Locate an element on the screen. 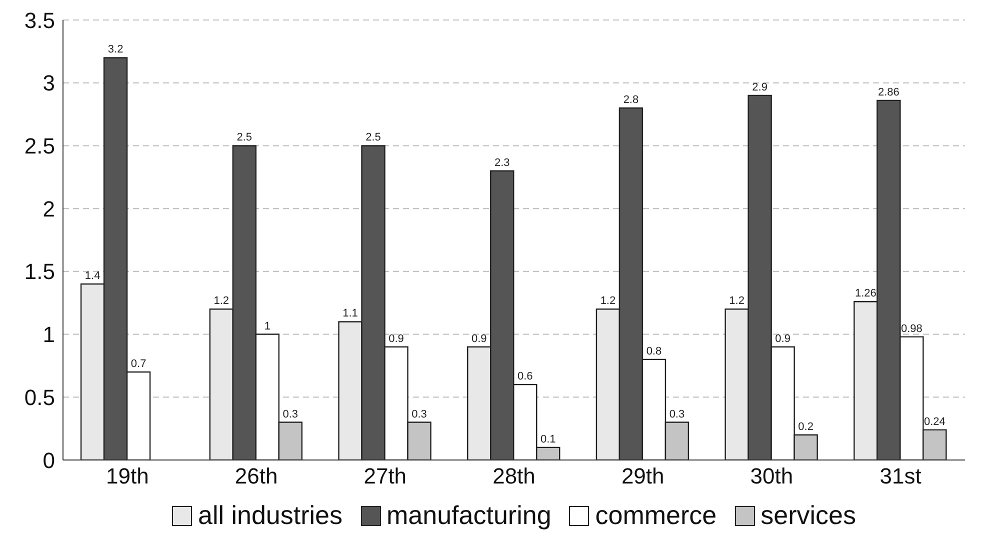 The image size is (985, 543). data-label: 2.8 is located at coordinates (631, 100).